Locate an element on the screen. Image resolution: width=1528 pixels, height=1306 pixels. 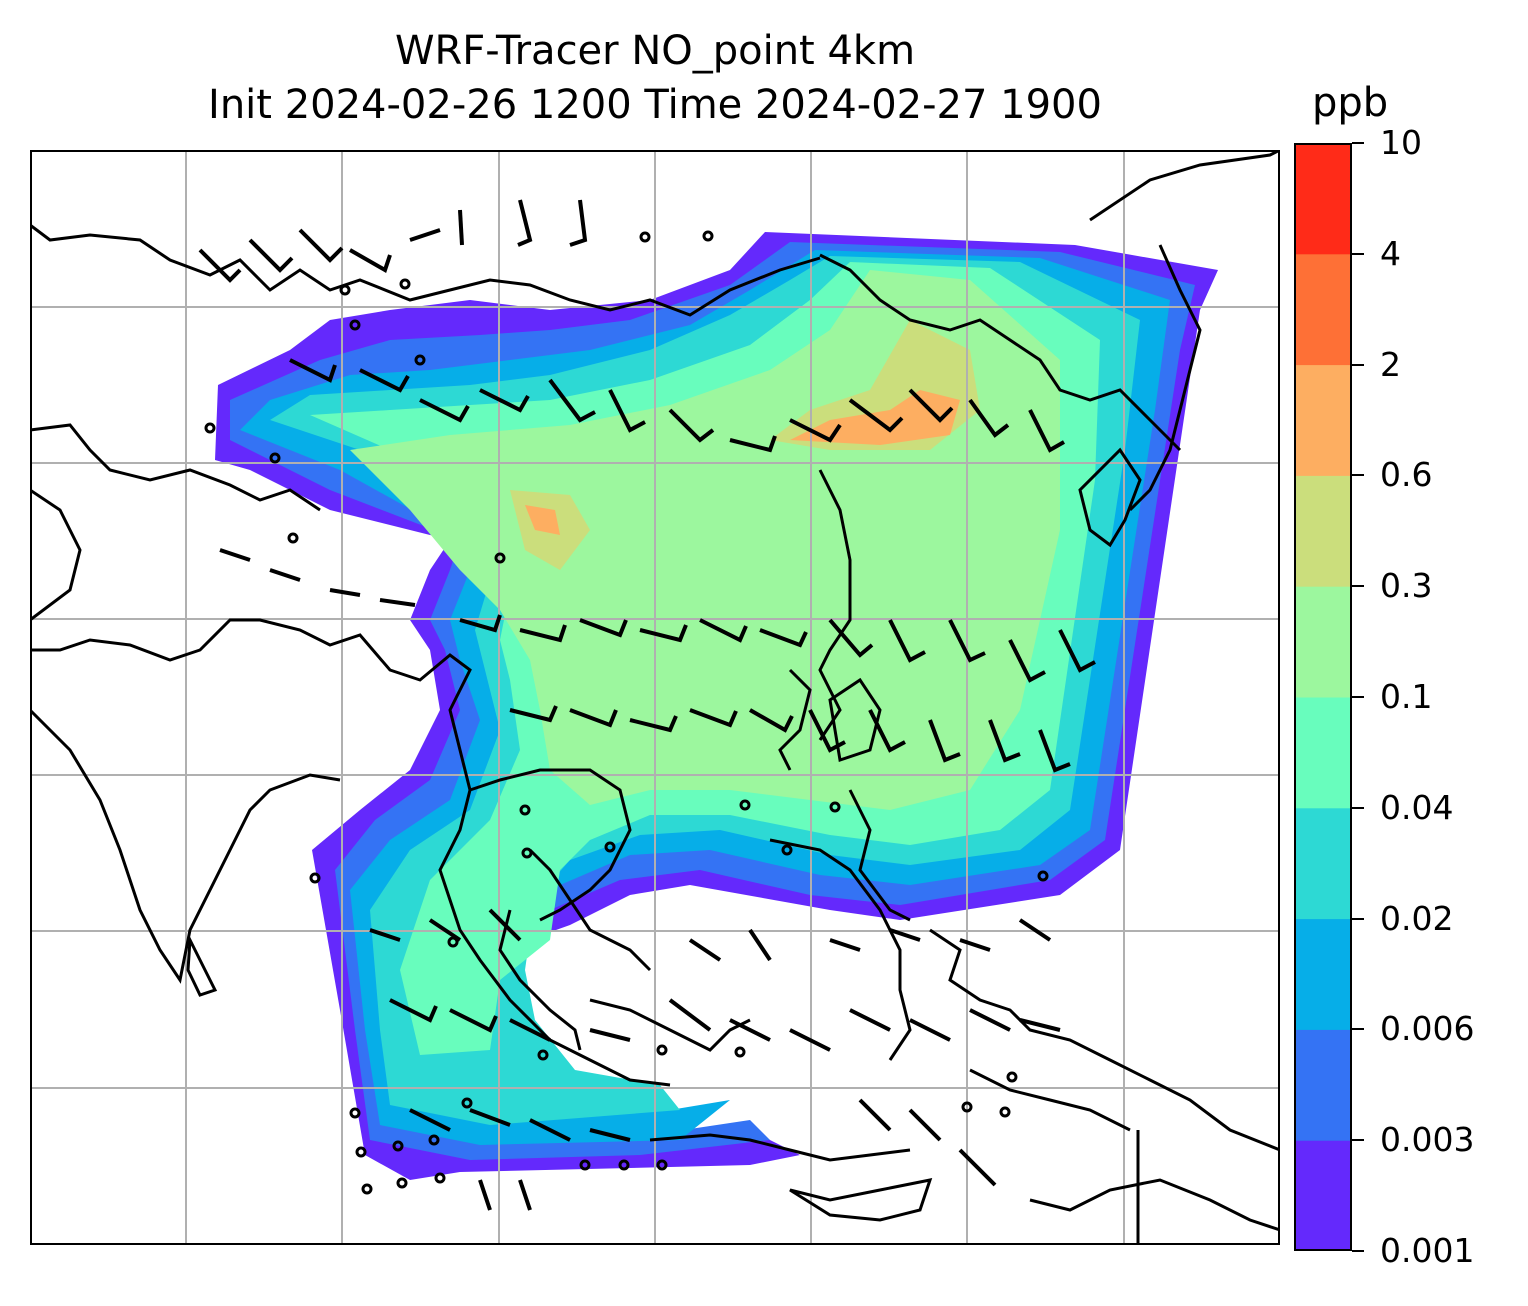
colorbar-tick-label: 0.3 is located at coordinates (1406, 586).